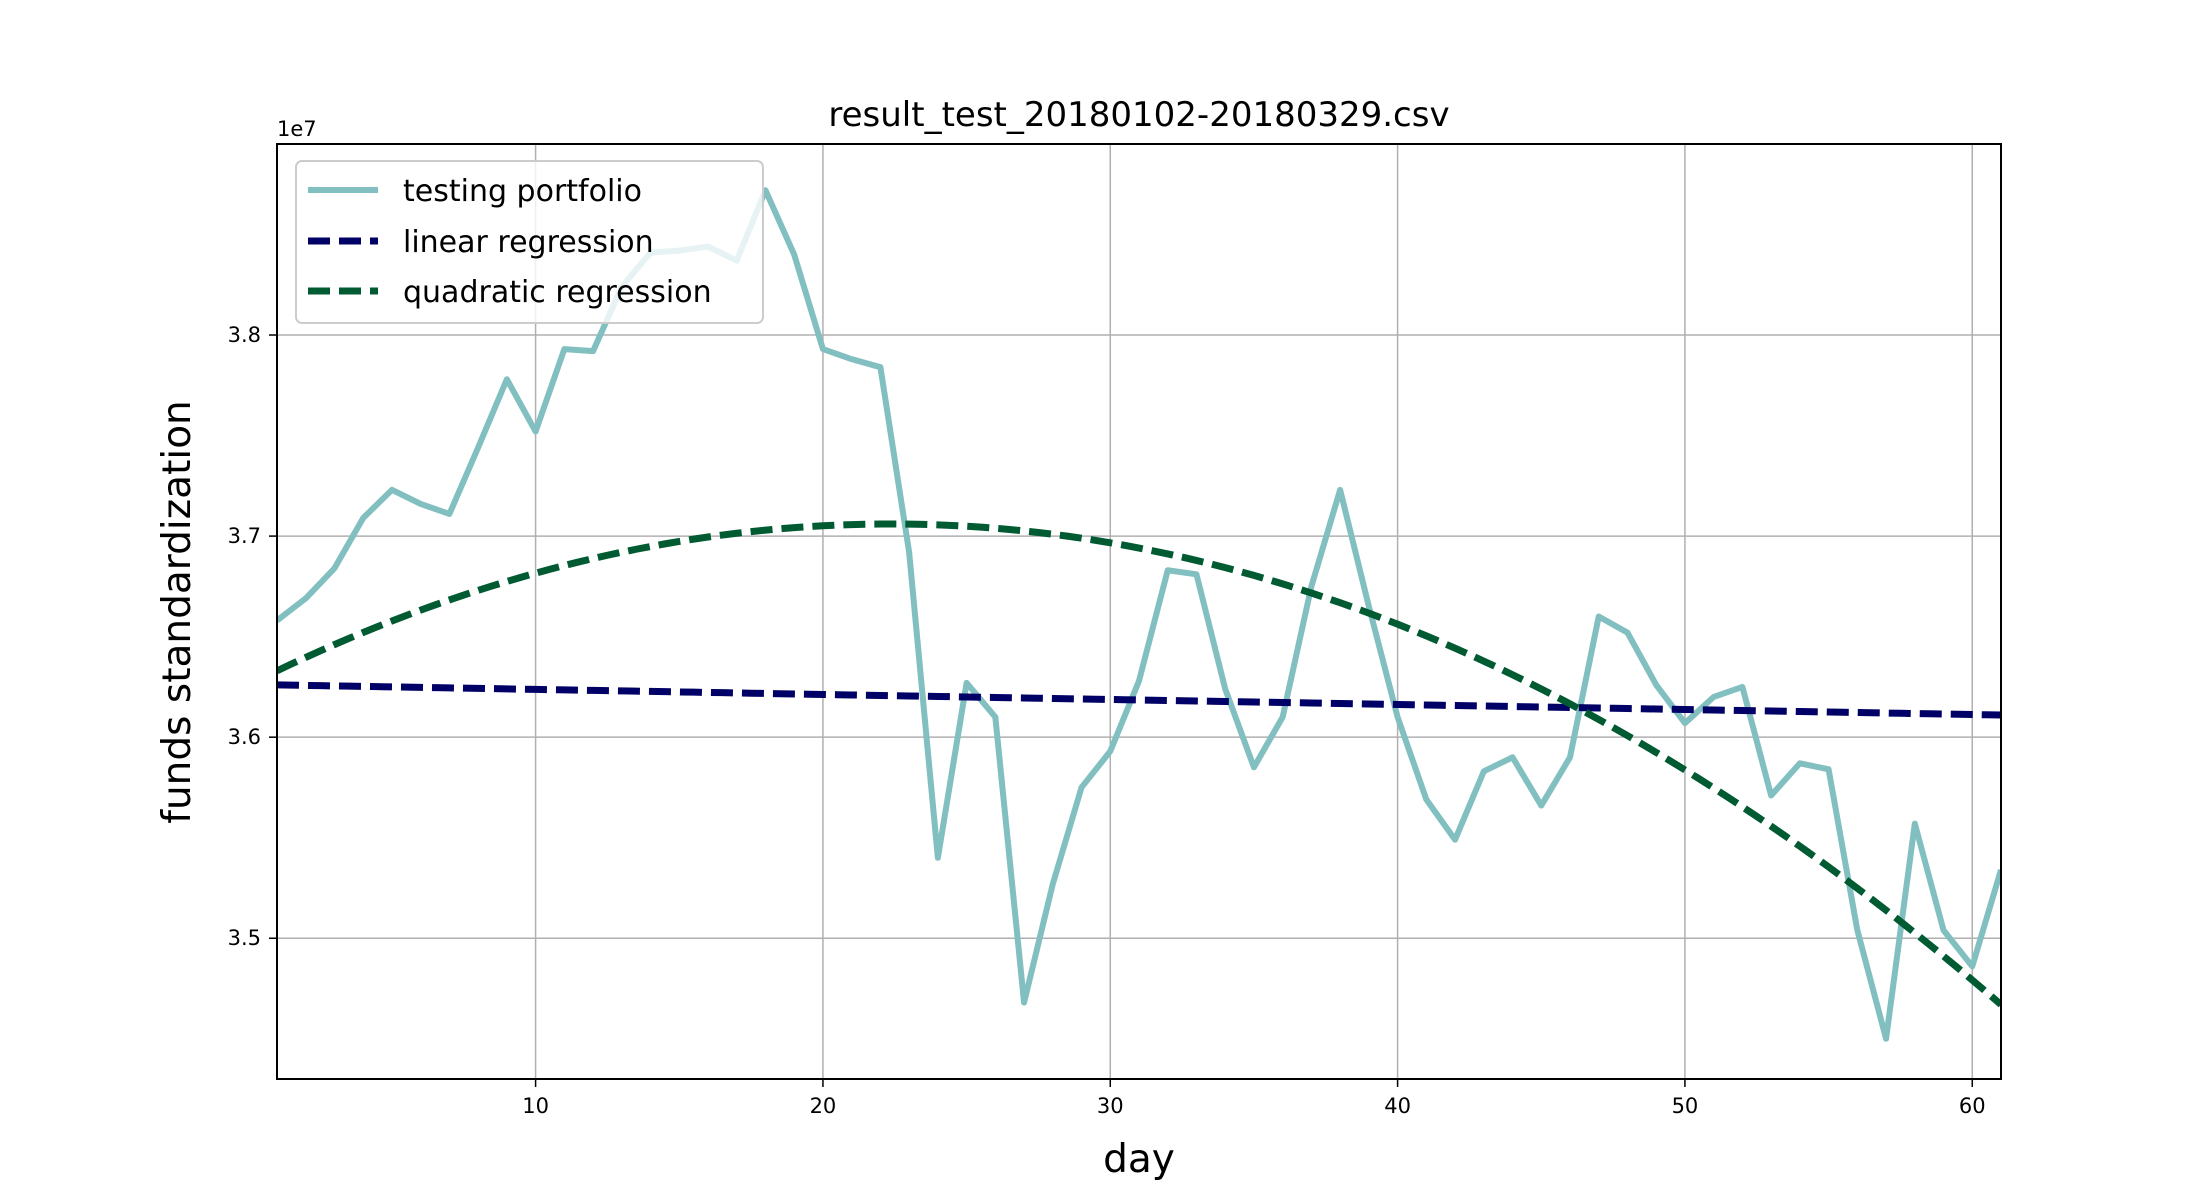  Describe the element at coordinates (244, 335) in the screenshot. I see `y-tick-label-3: 3.8` at that location.